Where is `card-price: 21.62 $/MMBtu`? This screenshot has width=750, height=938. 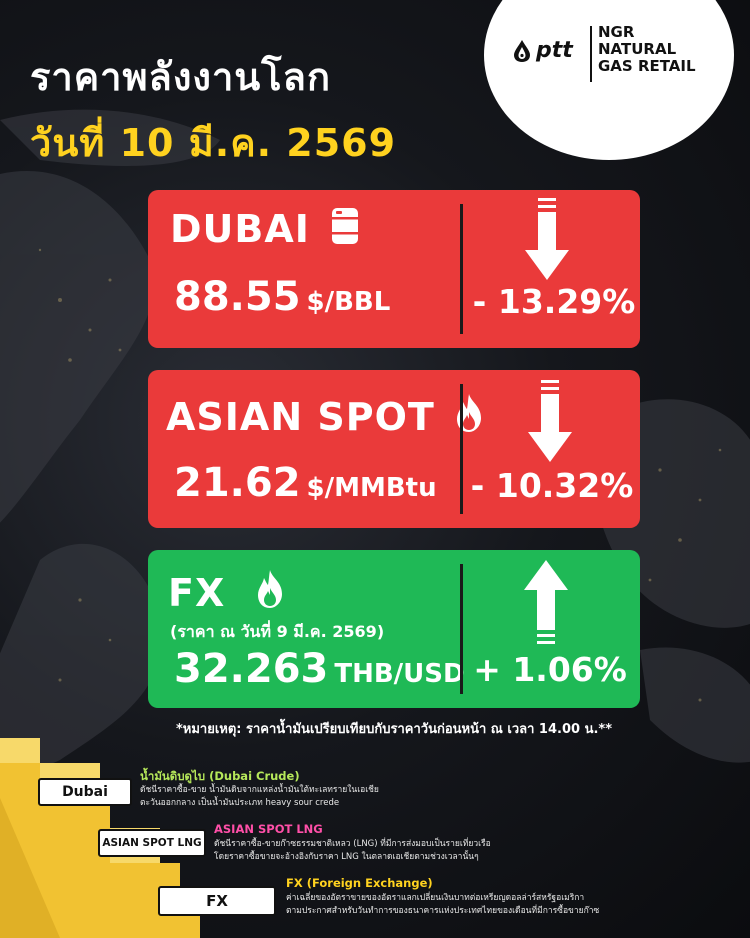
card-price: 21.62 $/MMBtu is located at coordinates (305, 483).